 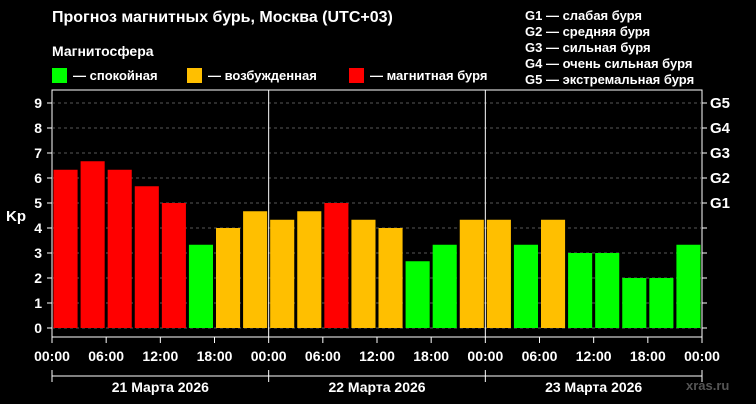 I want to click on legend-item-quiet: — спокойная, so click(x=105, y=75).